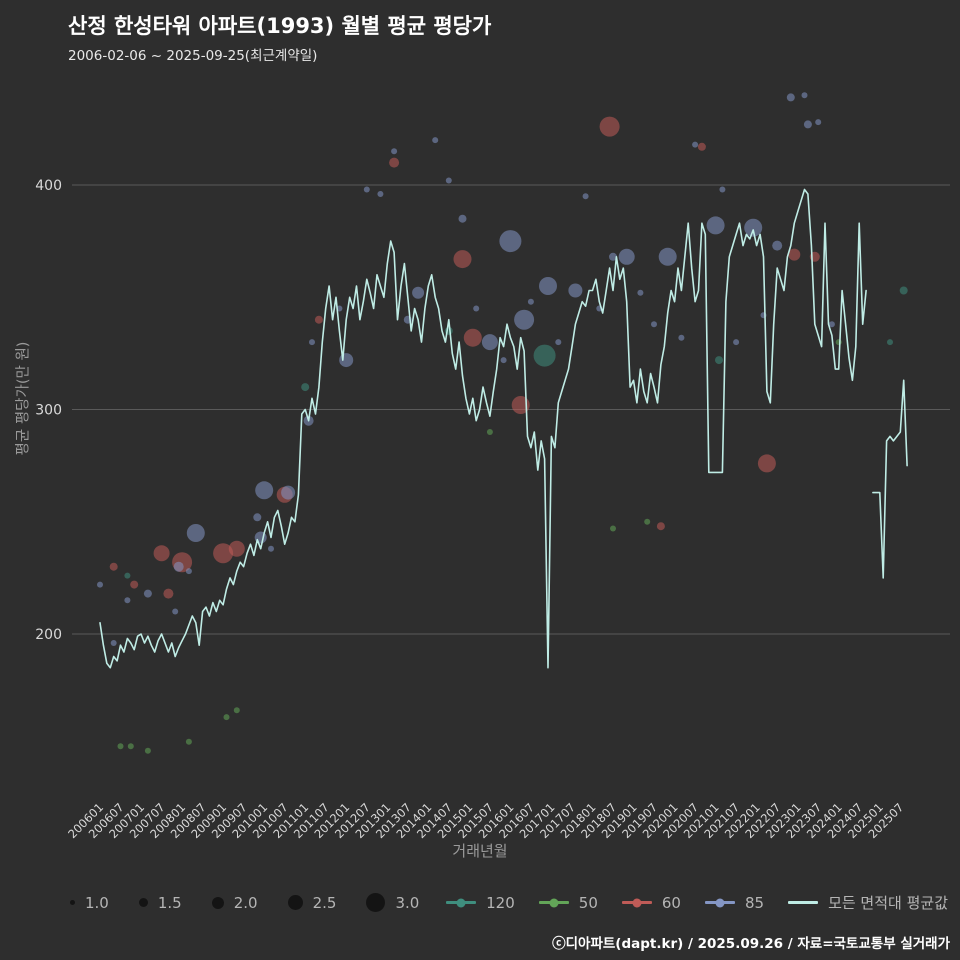  I want to click on series-label: 120, so click(500, 902).